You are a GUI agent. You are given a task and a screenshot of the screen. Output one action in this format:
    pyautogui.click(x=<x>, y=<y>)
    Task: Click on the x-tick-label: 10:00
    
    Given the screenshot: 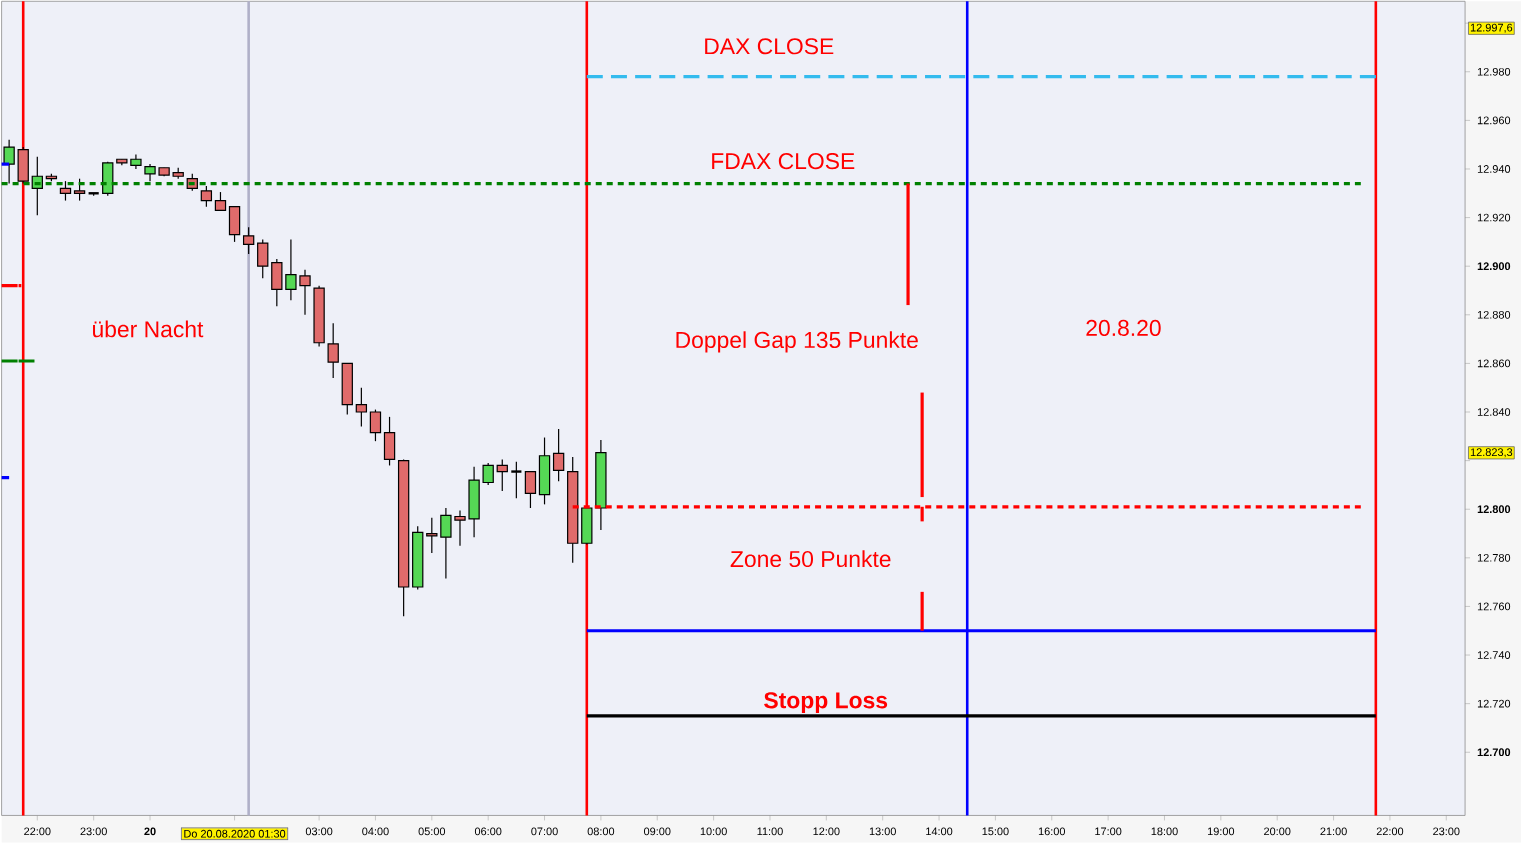 What is the action you would take?
    pyautogui.click(x=713, y=831)
    